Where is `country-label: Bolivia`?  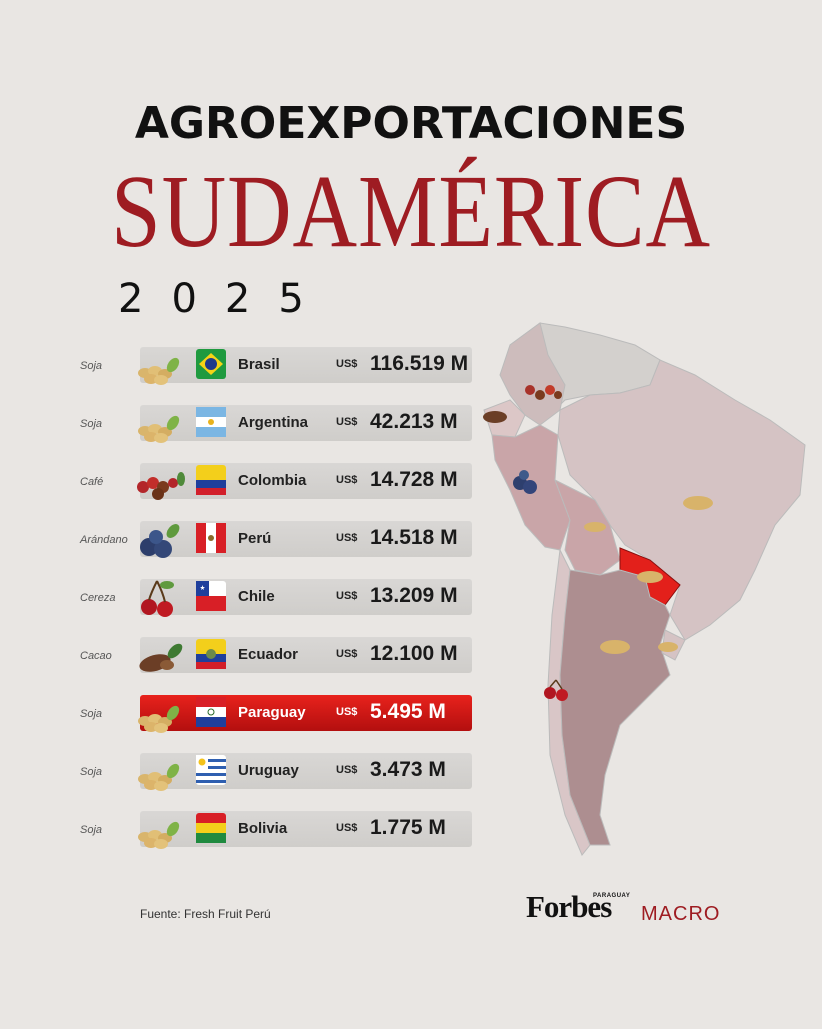
country-label: Bolivia is located at coordinates (263, 828).